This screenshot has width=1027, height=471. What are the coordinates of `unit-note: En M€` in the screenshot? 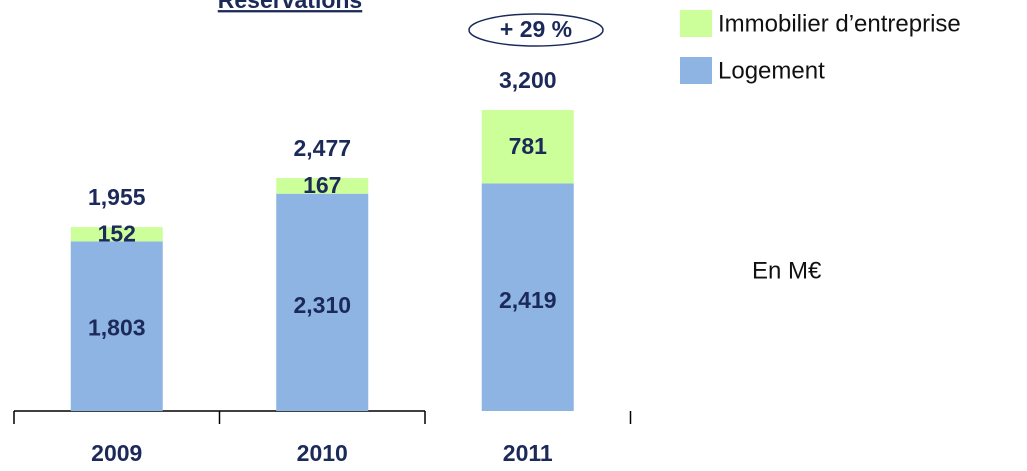 It's located at (787, 270).